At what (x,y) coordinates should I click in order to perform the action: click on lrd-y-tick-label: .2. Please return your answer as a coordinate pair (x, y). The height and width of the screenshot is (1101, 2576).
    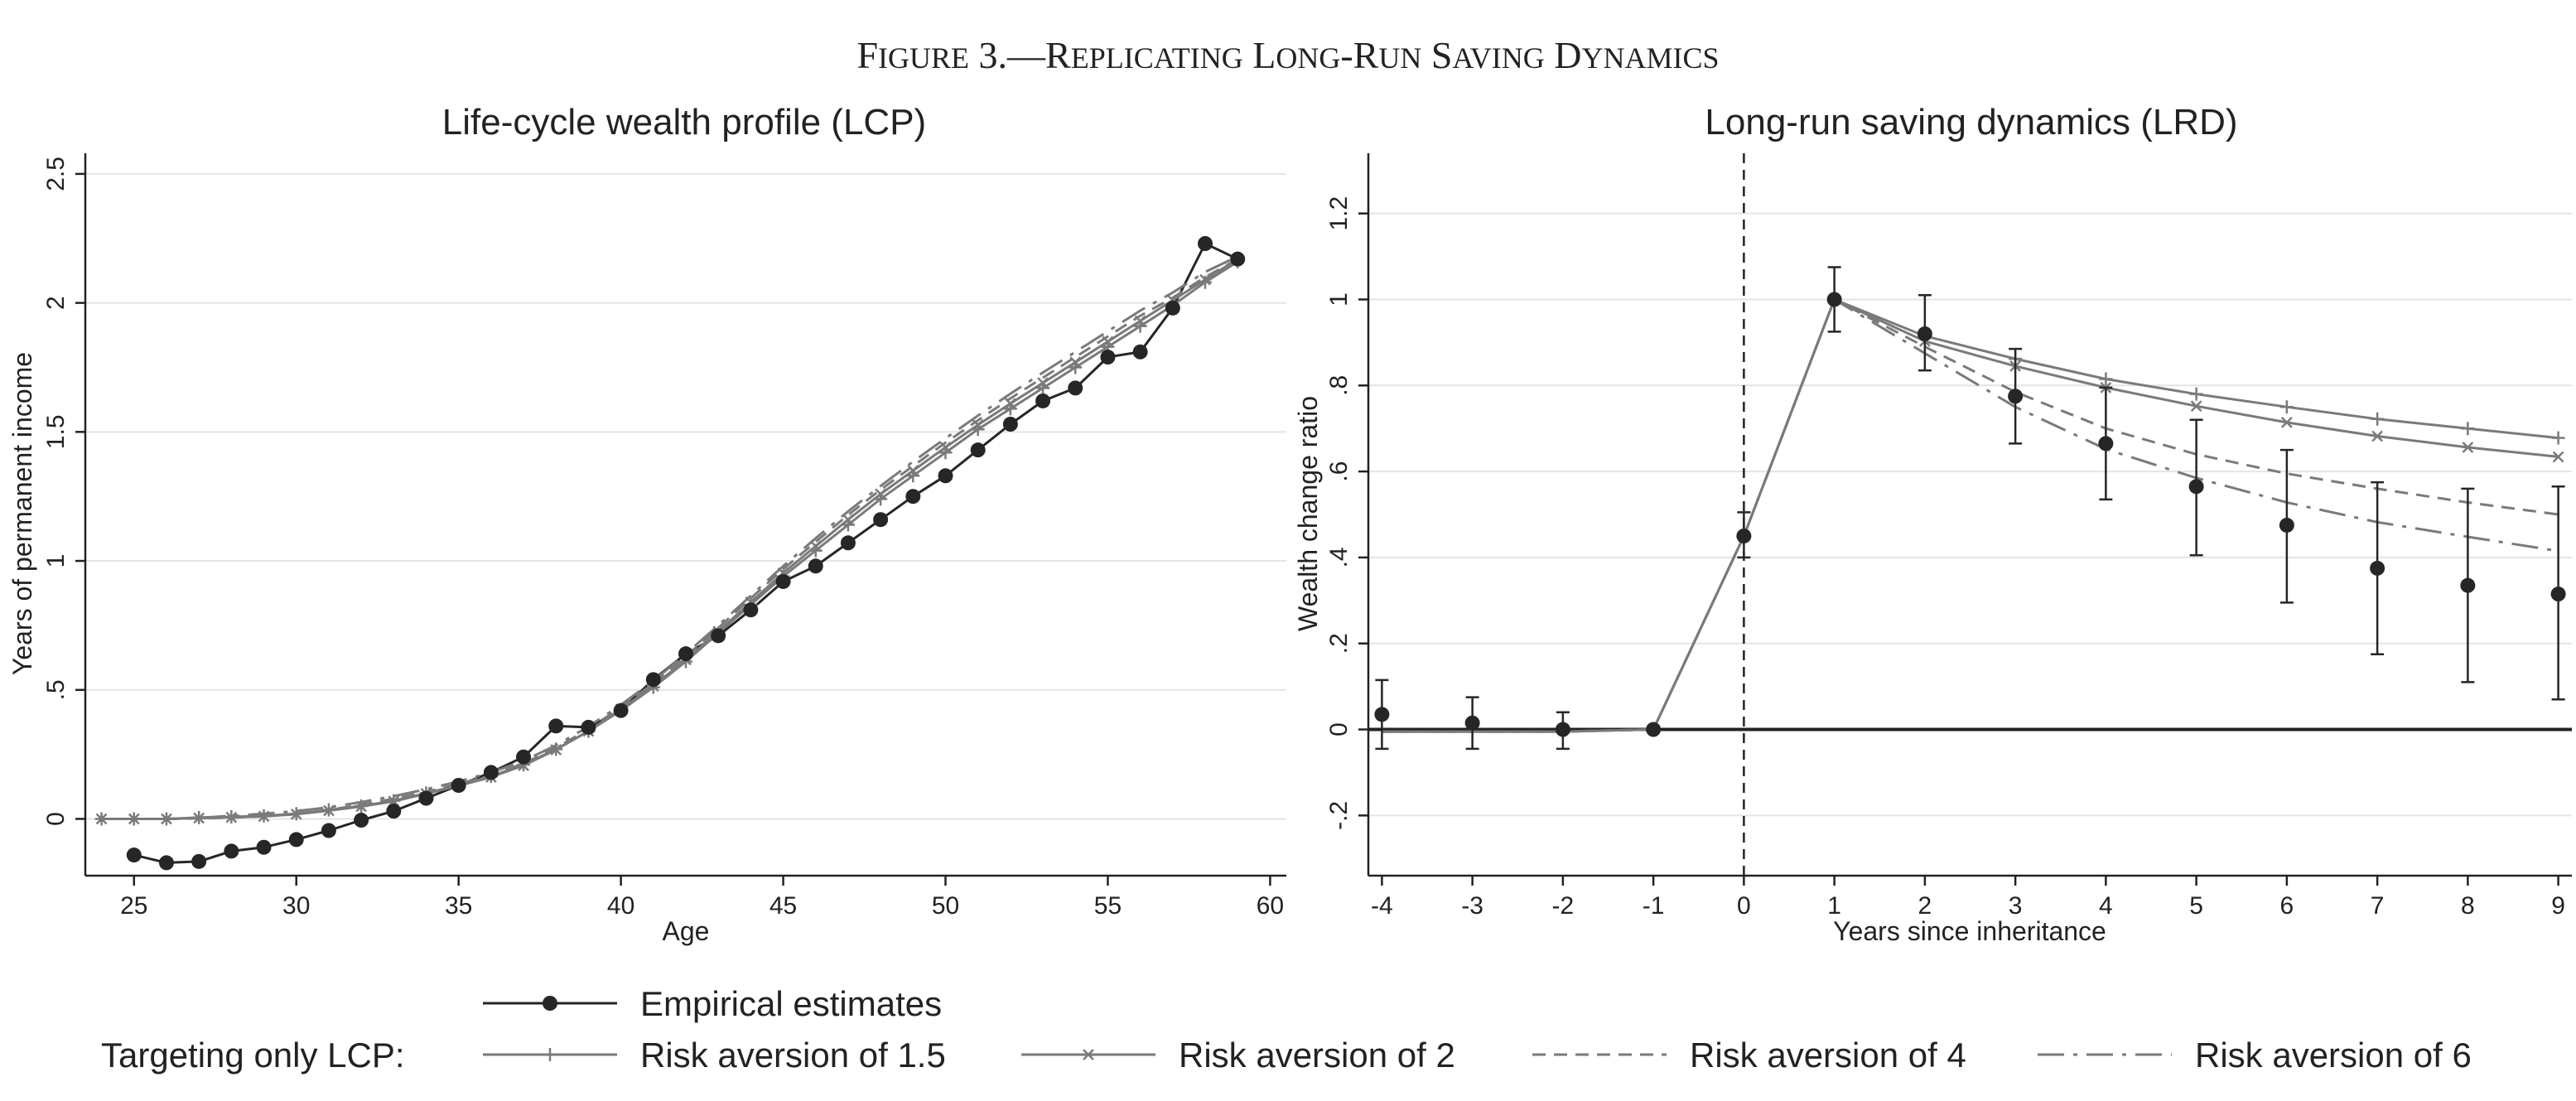
    Looking at the image, I should click on (1339, 643).